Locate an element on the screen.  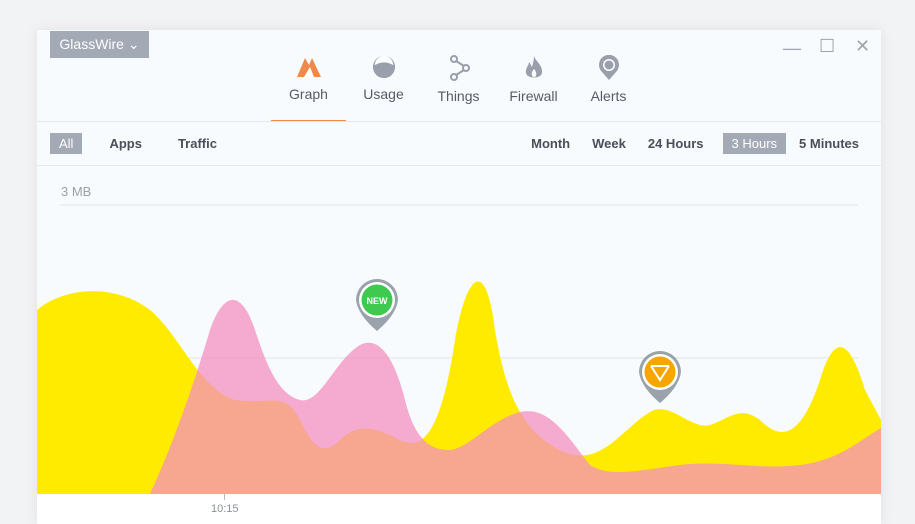
new-badge: NEW is located at coordinates (378, 301).